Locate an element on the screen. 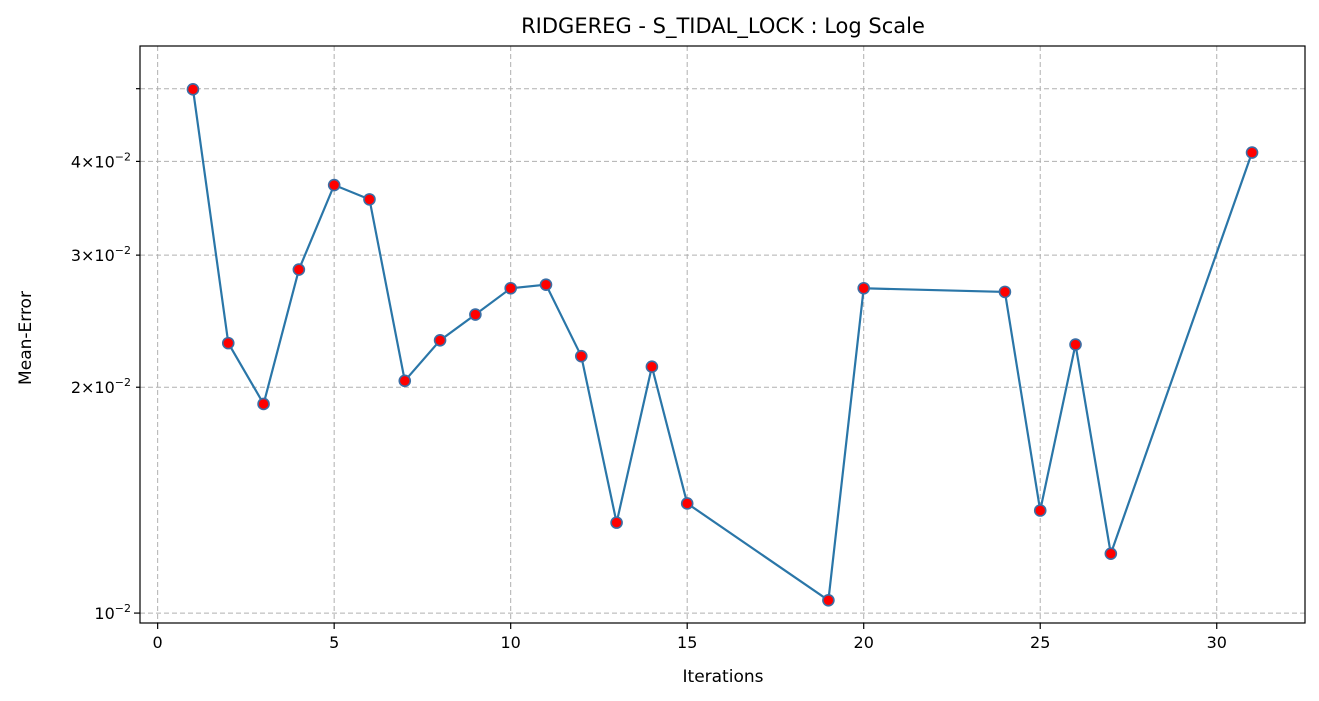 The image size is (1319, 701). y-axis-ticks: 10−2 2×10⁻² 3×10⁻² 4×10⁻² is located at coordinates (105, 355).